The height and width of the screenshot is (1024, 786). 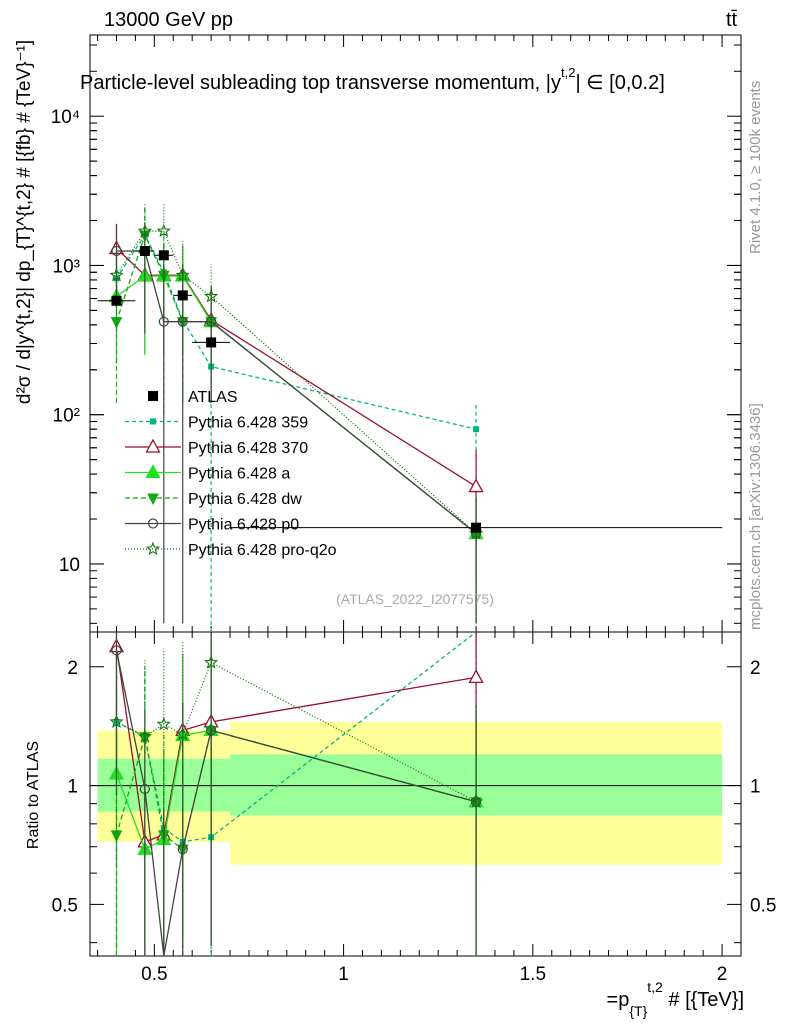 What do you see at coordinates (72, 787) in the screenshot?
I see `ratio-y-tick-label: 1` at bounding box center [72, 787].